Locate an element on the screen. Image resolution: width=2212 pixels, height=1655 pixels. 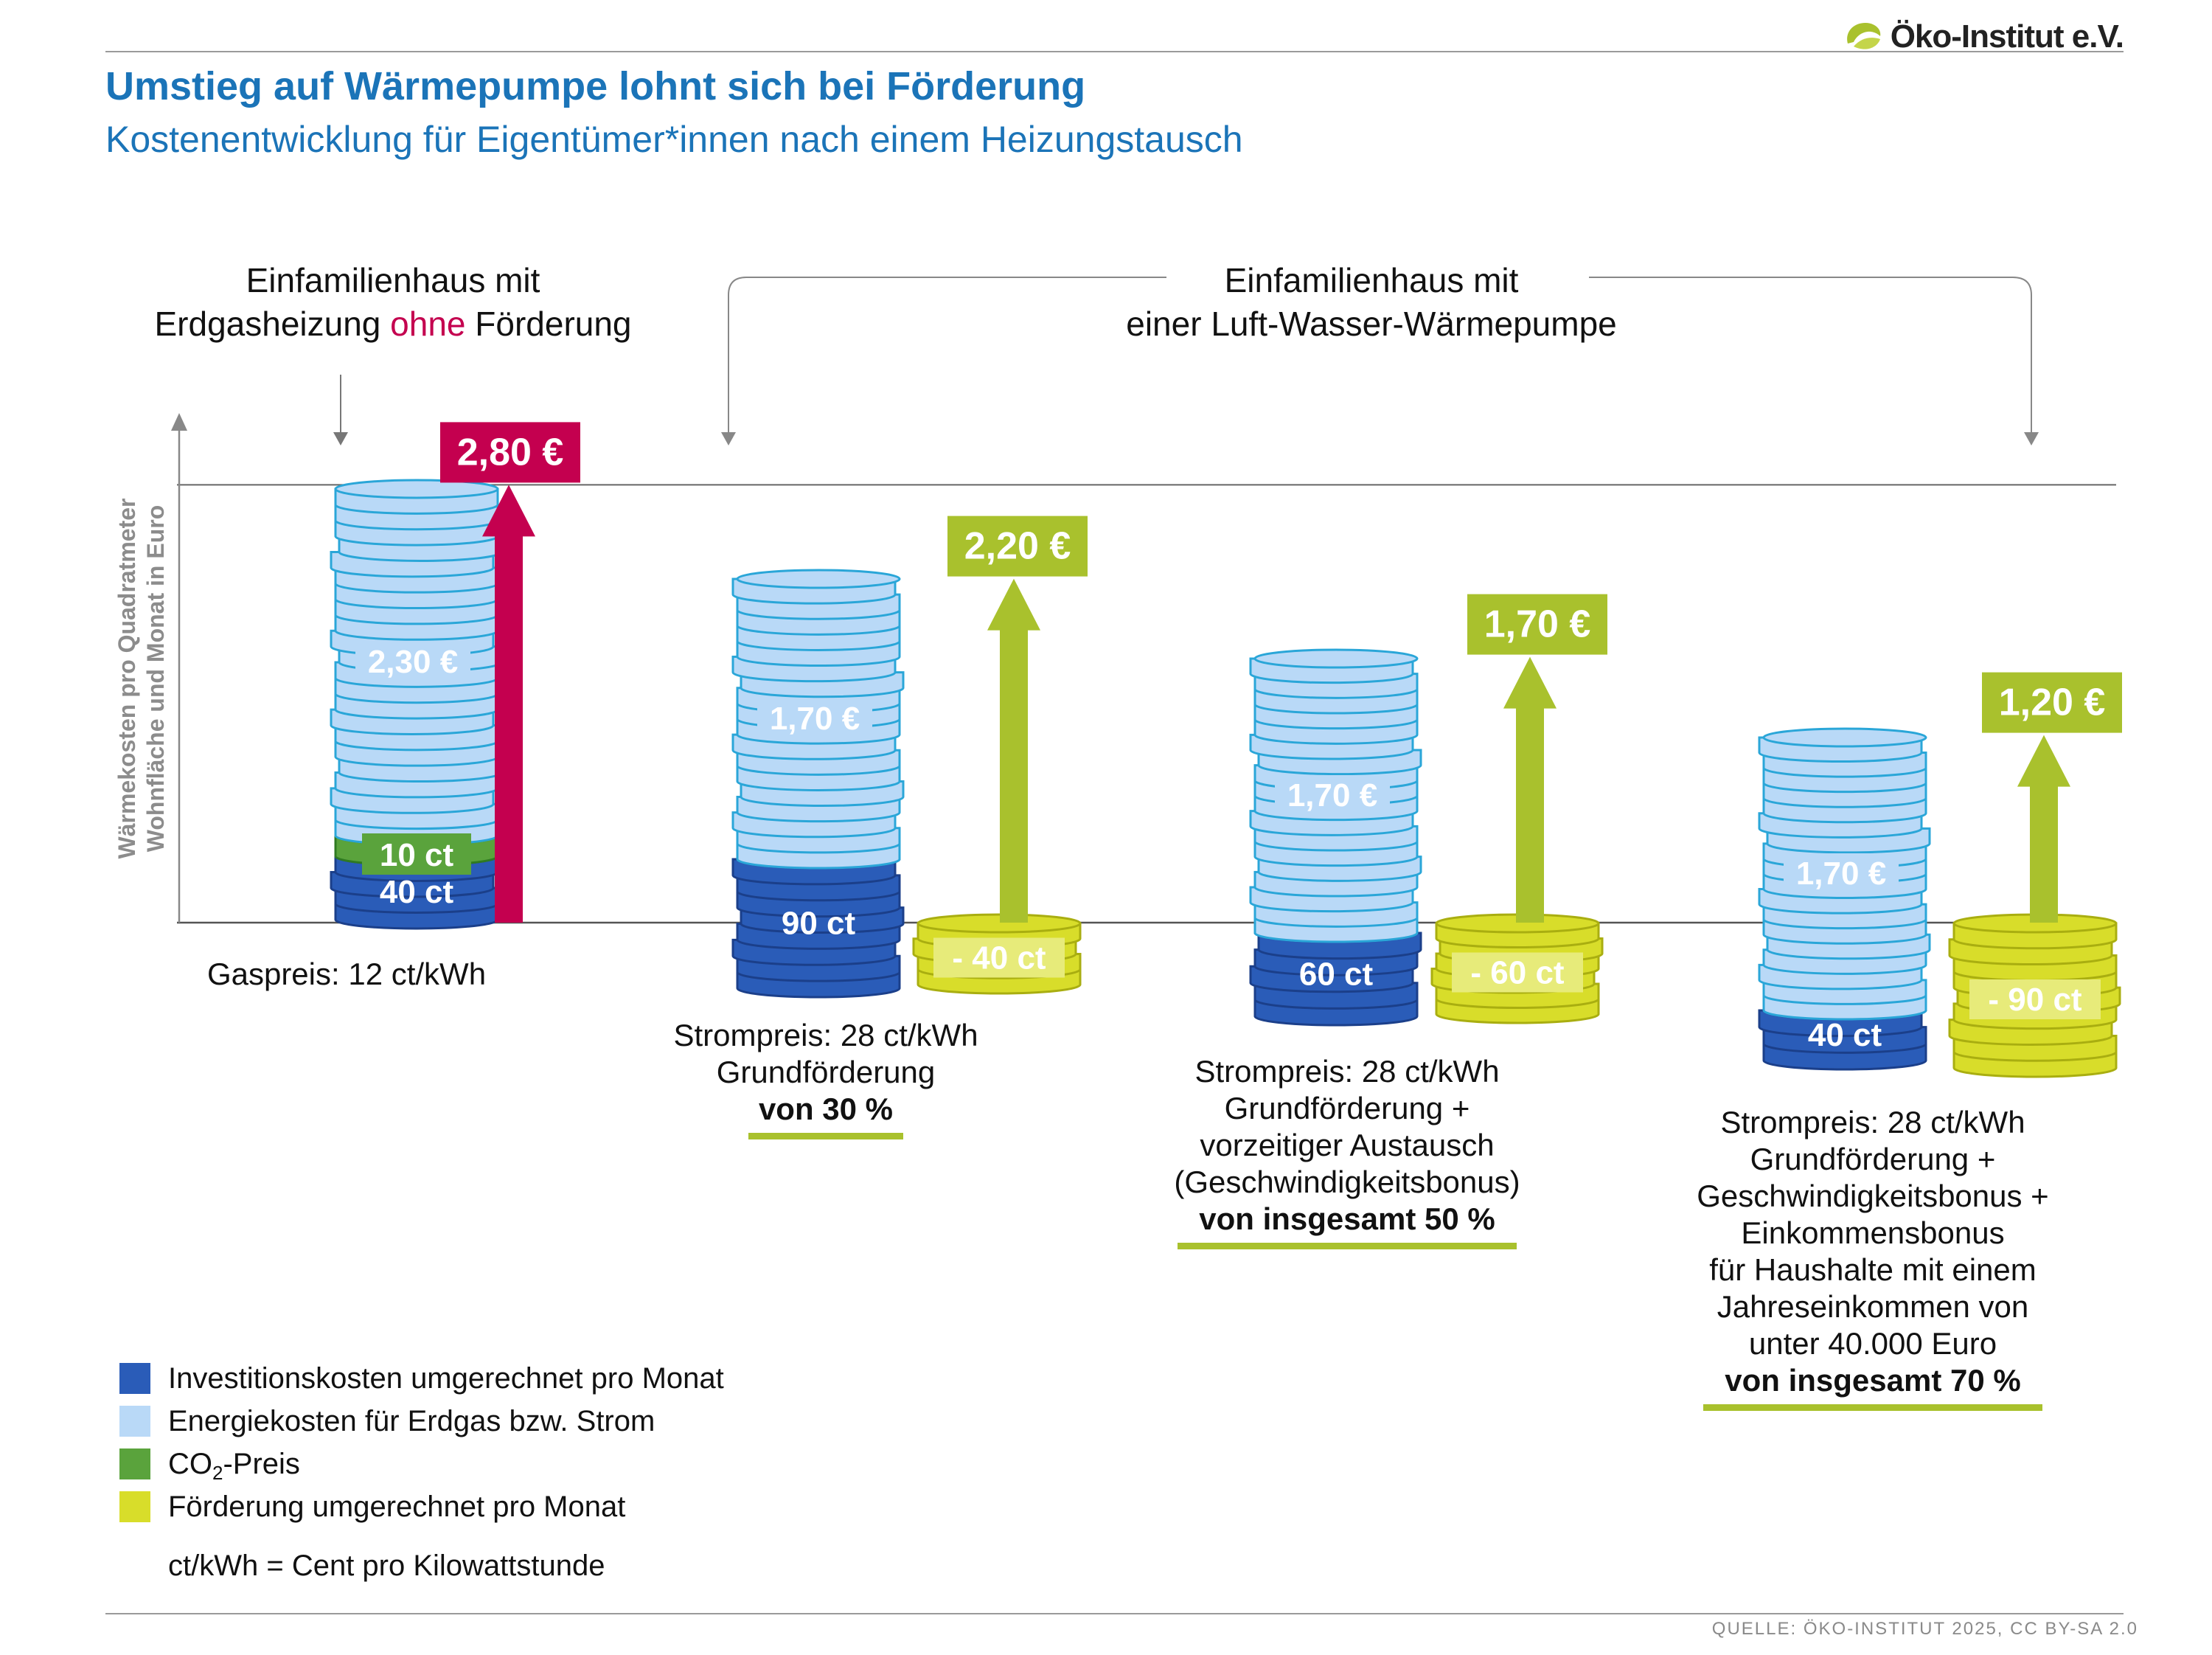
co2-value-bg is located at coordinates (416, 854).